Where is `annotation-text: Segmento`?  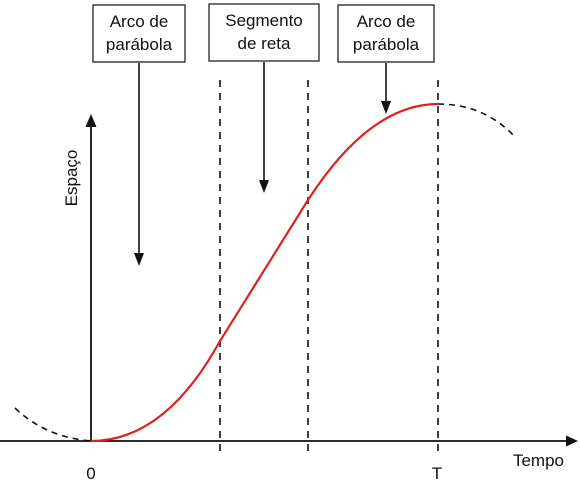
annotation-text: Segmento is located at coordinates (264, 20).